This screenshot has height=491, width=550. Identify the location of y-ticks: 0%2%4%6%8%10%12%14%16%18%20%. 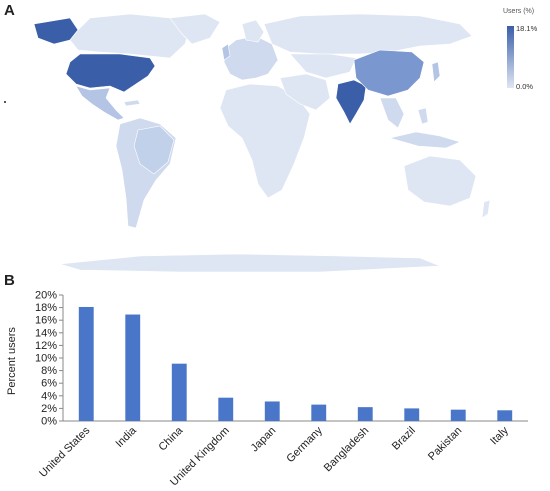
(49, 359).